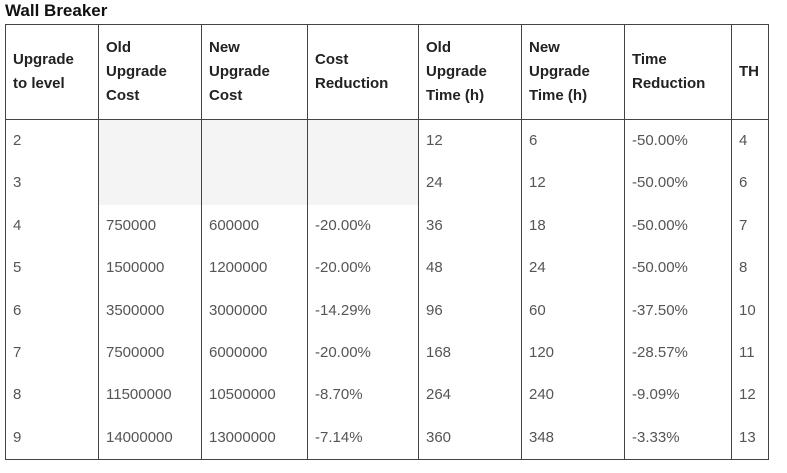 This screenshot has width=787, height=473. Describe the element at coordinates (254, 310) in the screenshot. I see `cell-new-cost: 3000000` at that location.